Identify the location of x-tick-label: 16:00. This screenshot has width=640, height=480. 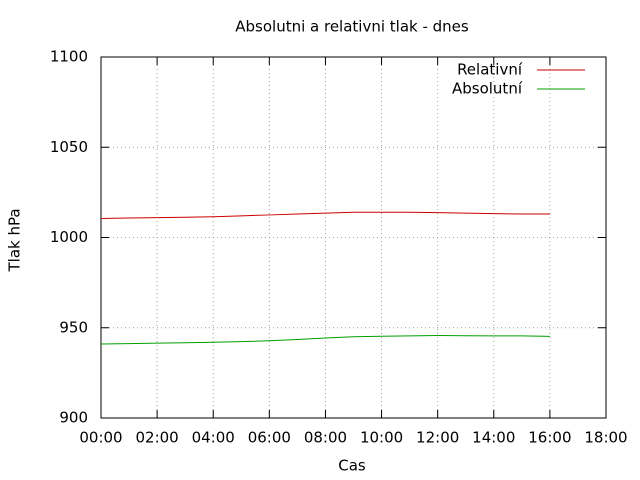
(549, 438).